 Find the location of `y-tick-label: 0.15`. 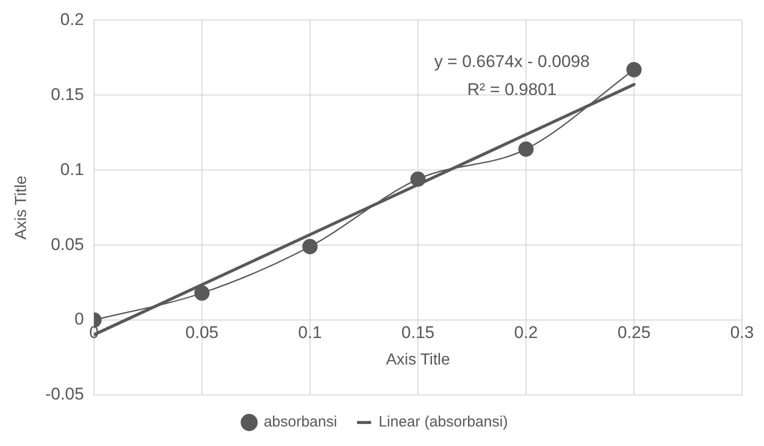

y-tick-label: 0.15 is located at coordinates (67, 94).